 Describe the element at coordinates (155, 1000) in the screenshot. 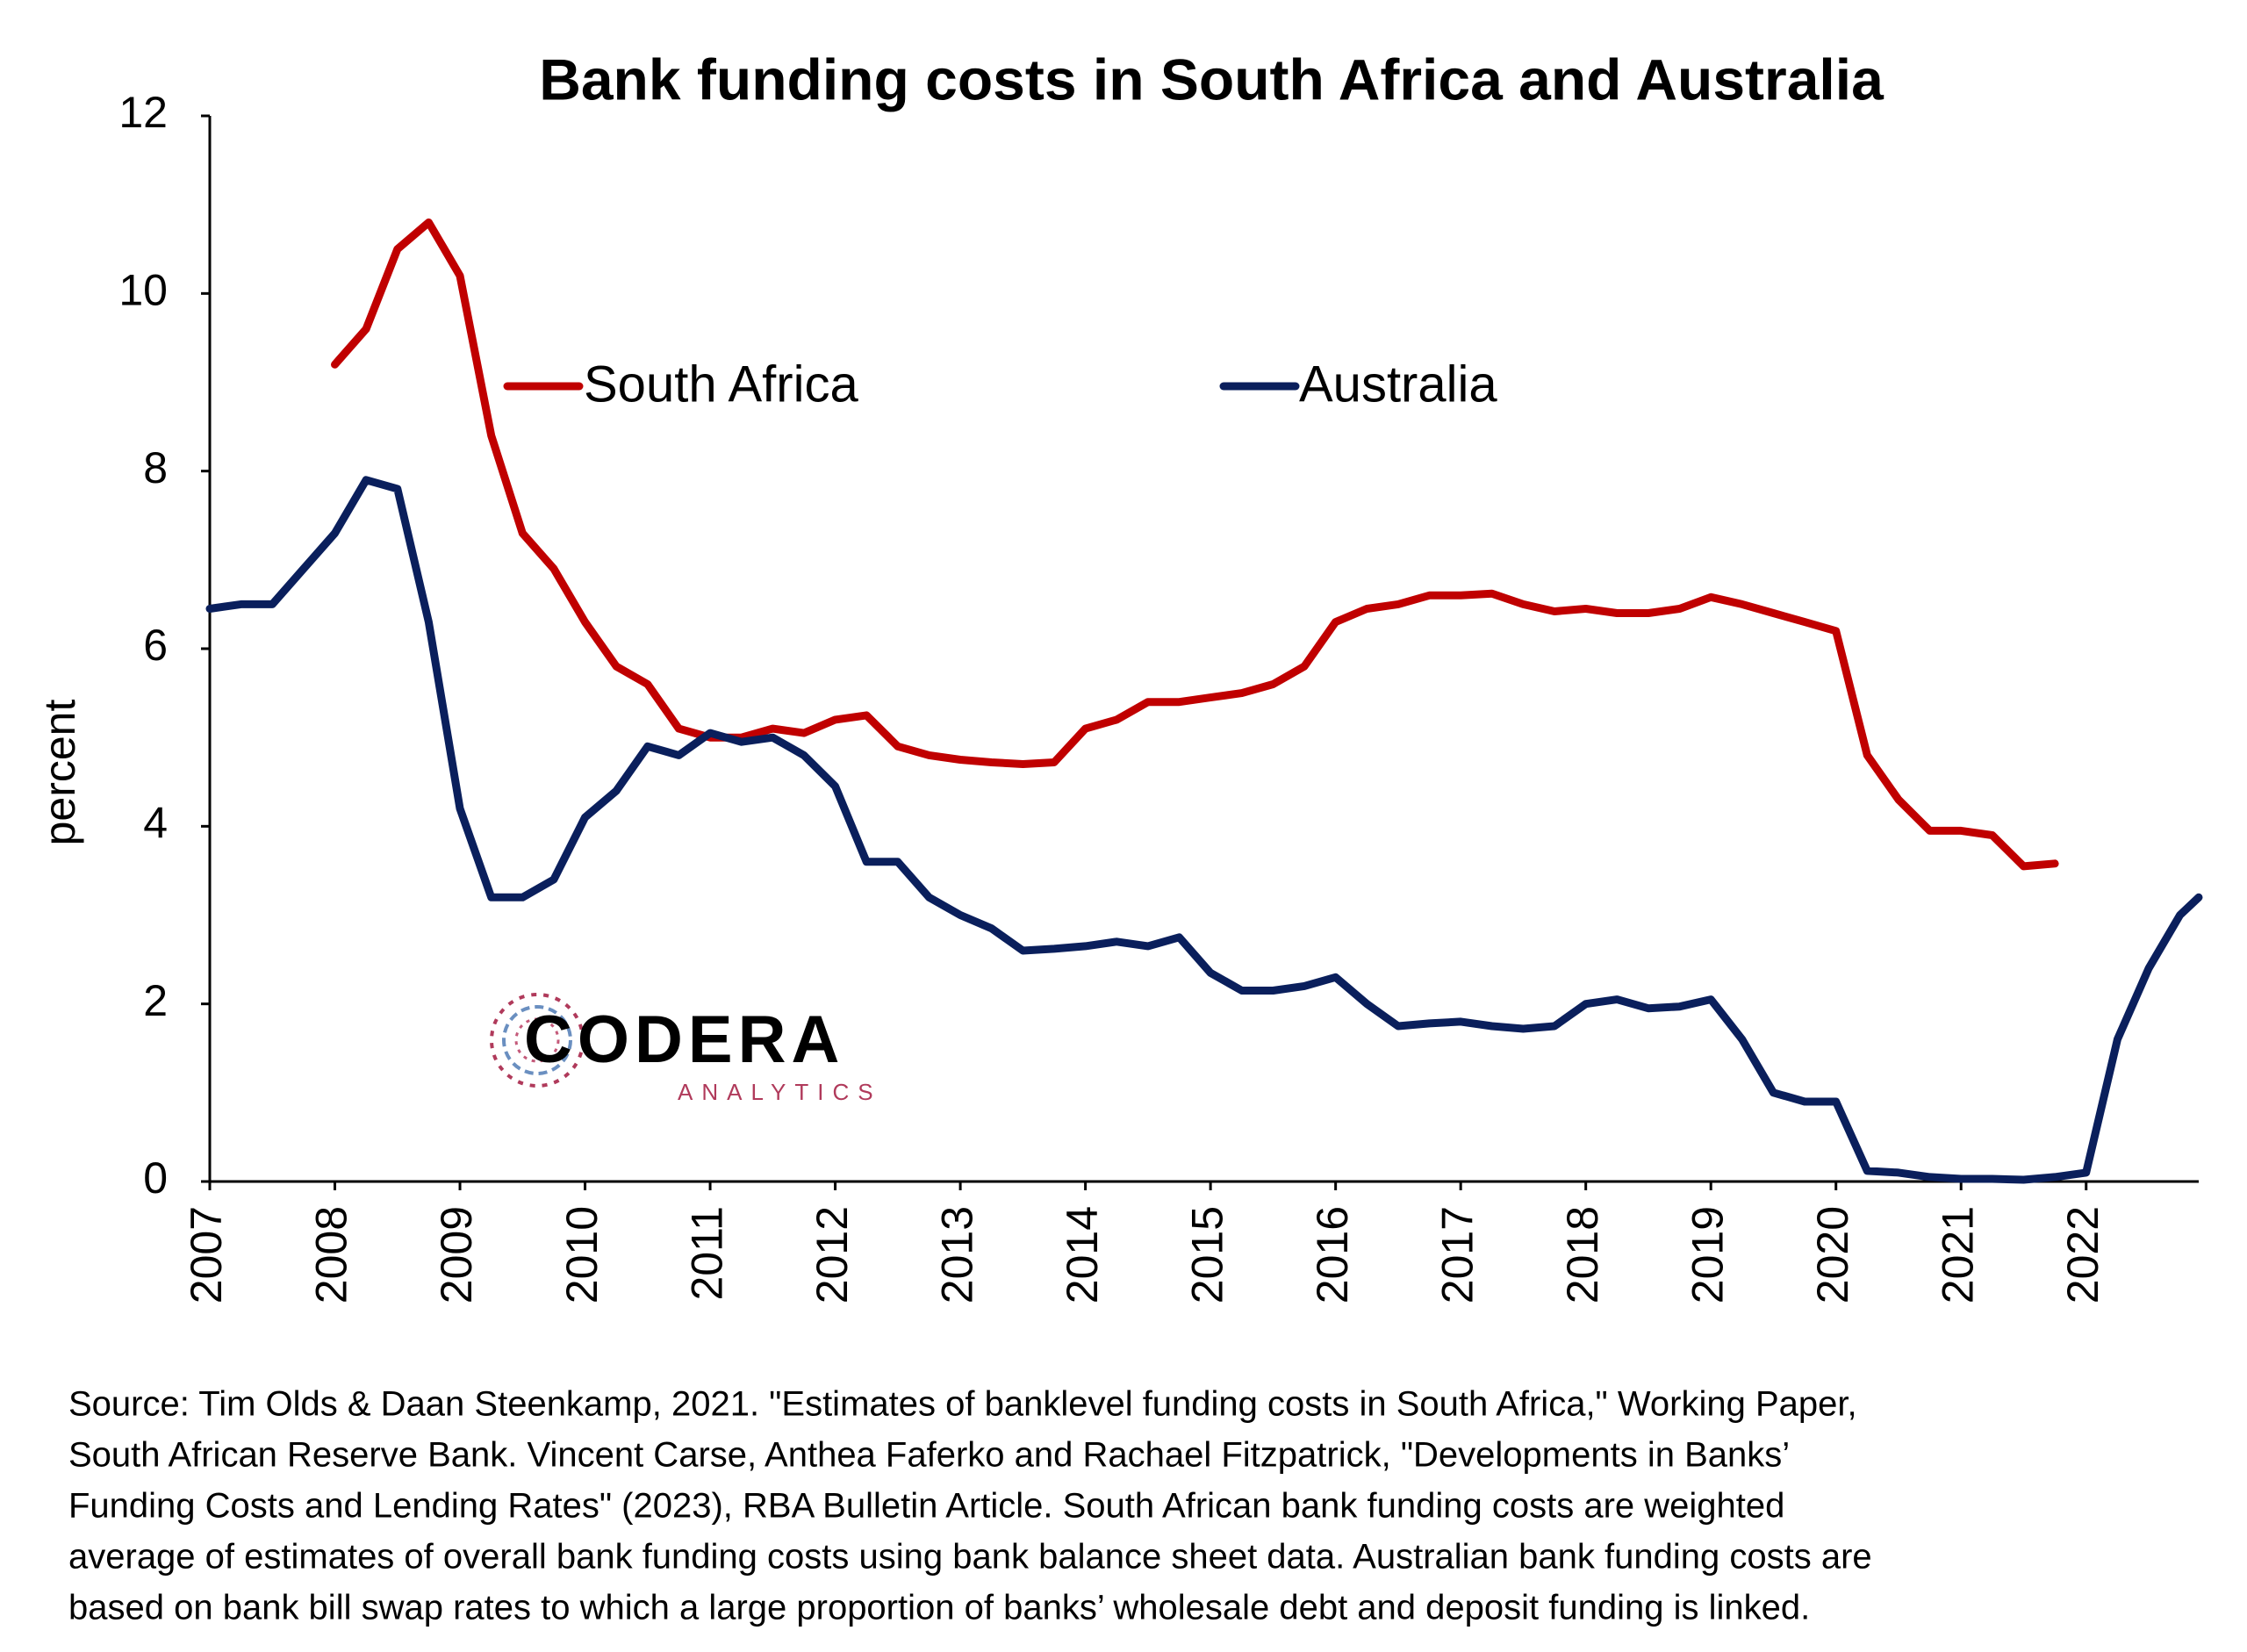

I see `y-tick-label: 2` at that location.